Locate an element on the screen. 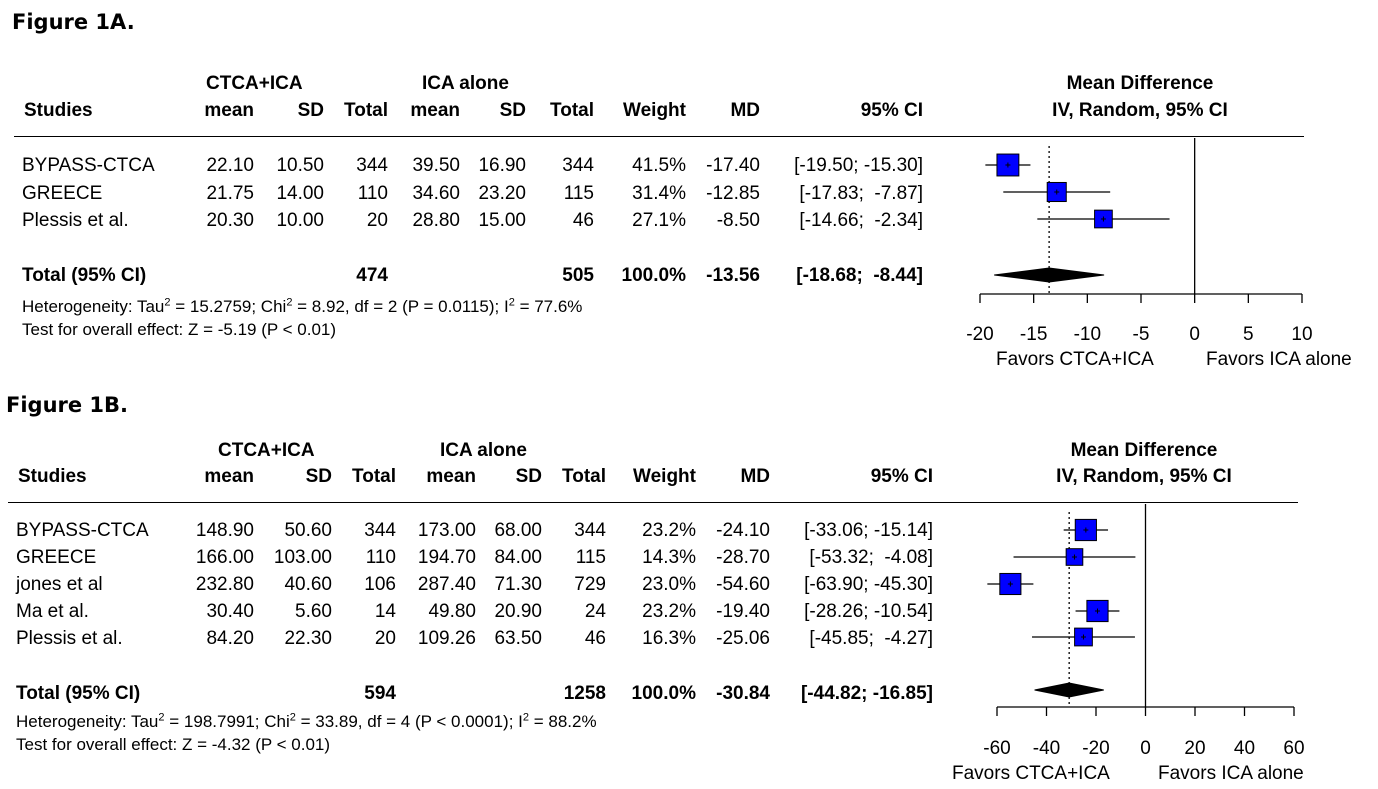 This screenshot has width=1378, height=789. plot-title: Mean Difference is located at coordinates (1144, 450).